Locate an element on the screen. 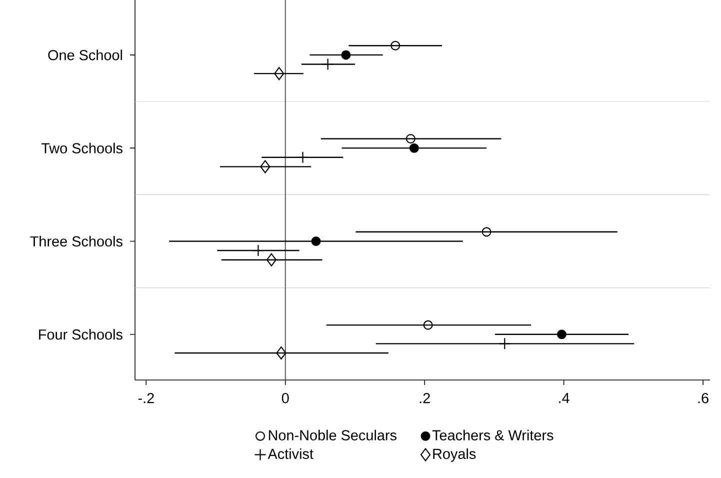  legend-label: Activist is located at coordinates (291, 453).